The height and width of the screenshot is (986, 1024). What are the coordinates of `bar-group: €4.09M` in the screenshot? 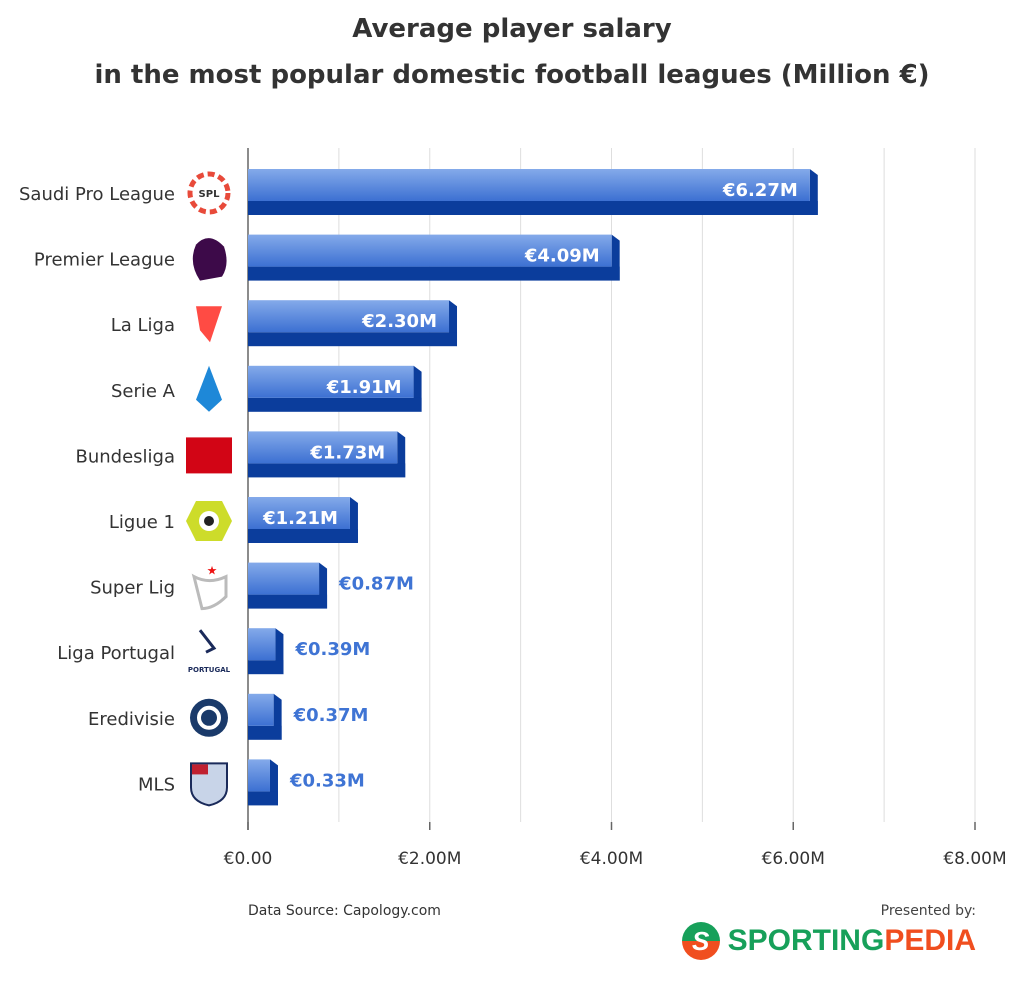 It's located at (434, 257).